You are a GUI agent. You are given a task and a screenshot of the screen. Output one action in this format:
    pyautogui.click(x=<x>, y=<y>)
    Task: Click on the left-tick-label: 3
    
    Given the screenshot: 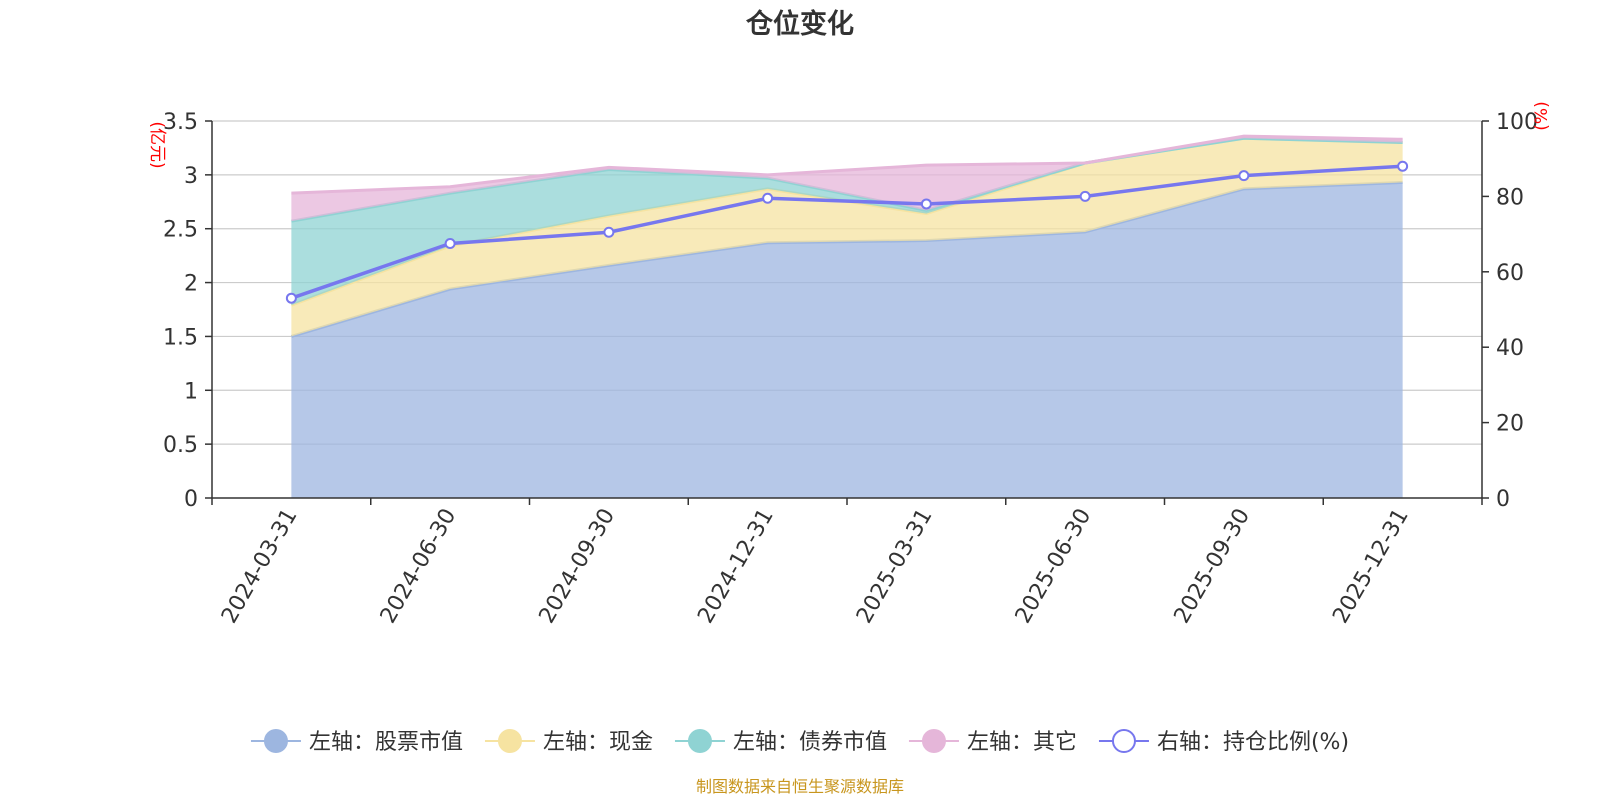 What is the action you would take?
    pyautogui.click(x=191, y=176)
    